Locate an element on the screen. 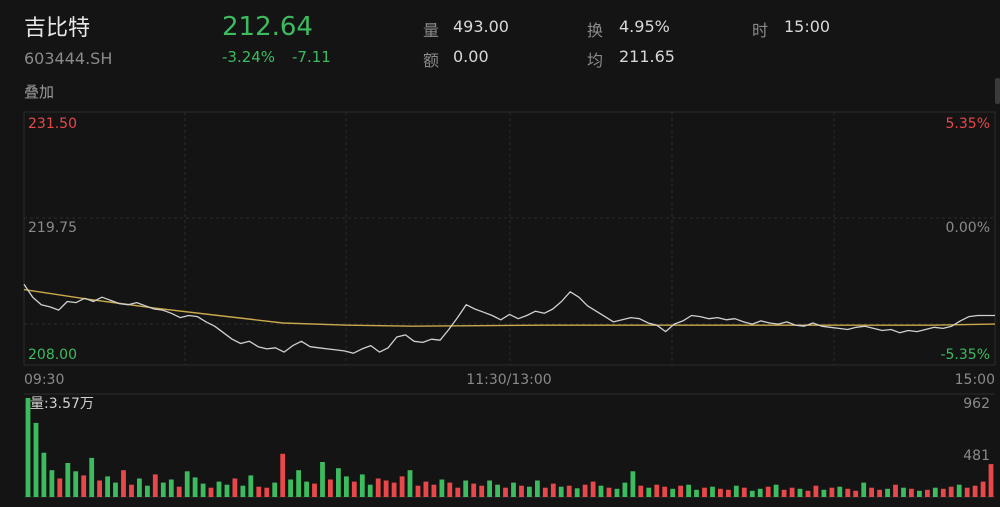 The image size is (1000, 507). scroll-handle is located at coordinates (997, 91).